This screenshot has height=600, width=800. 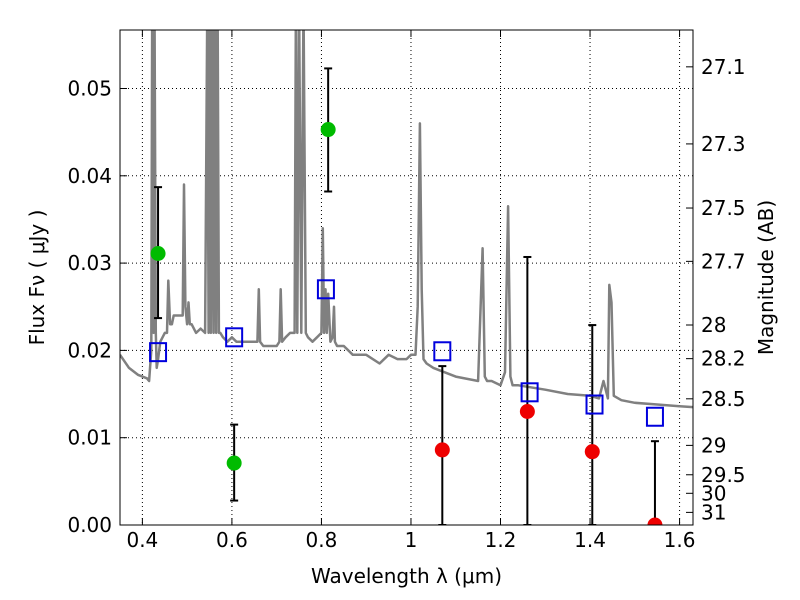 I want to click on y-tick-label: 0.03, so click(x=89, y=263).